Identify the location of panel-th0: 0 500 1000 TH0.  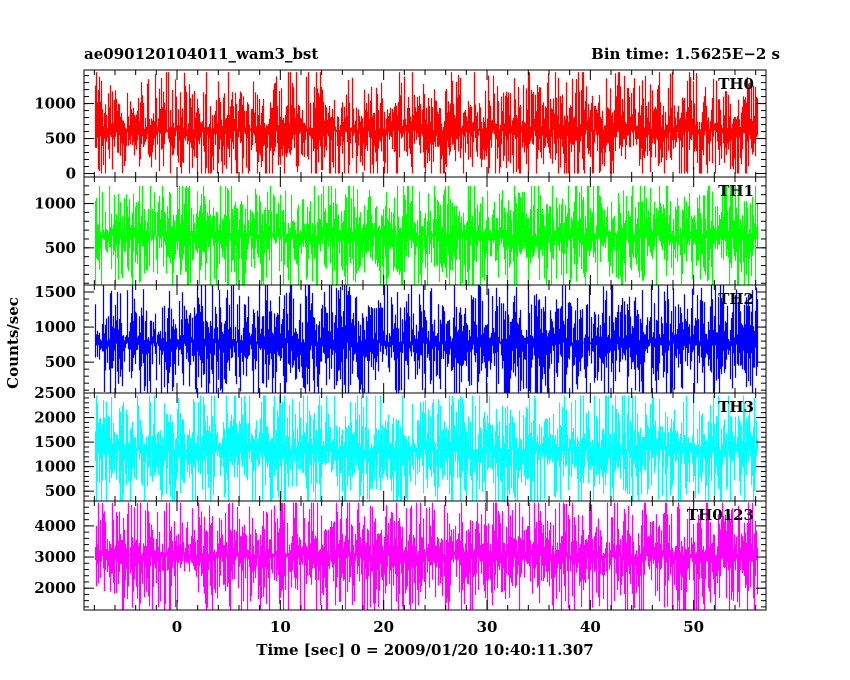
(400, 126).